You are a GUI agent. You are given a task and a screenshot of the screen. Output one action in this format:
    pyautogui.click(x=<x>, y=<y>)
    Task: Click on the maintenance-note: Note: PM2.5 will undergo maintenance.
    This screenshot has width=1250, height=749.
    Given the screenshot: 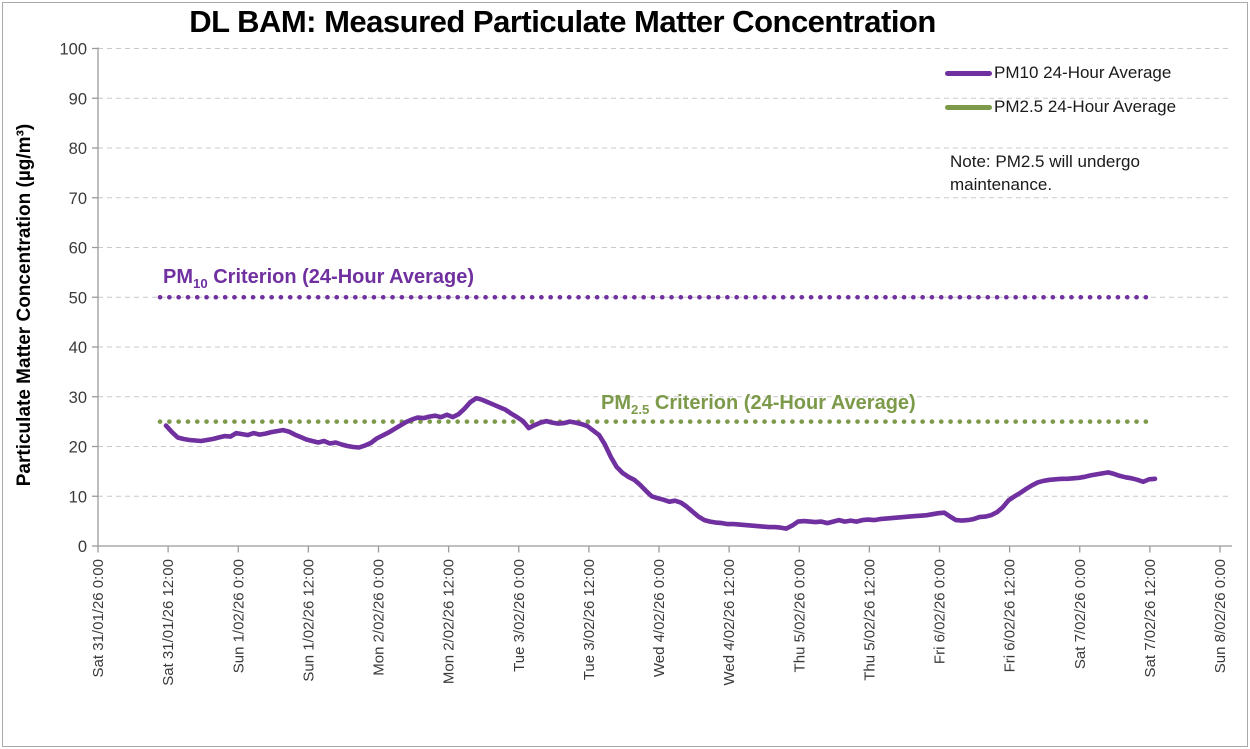 What is the action you would take?
    pyautogui.click(x=1045, y=173)
    